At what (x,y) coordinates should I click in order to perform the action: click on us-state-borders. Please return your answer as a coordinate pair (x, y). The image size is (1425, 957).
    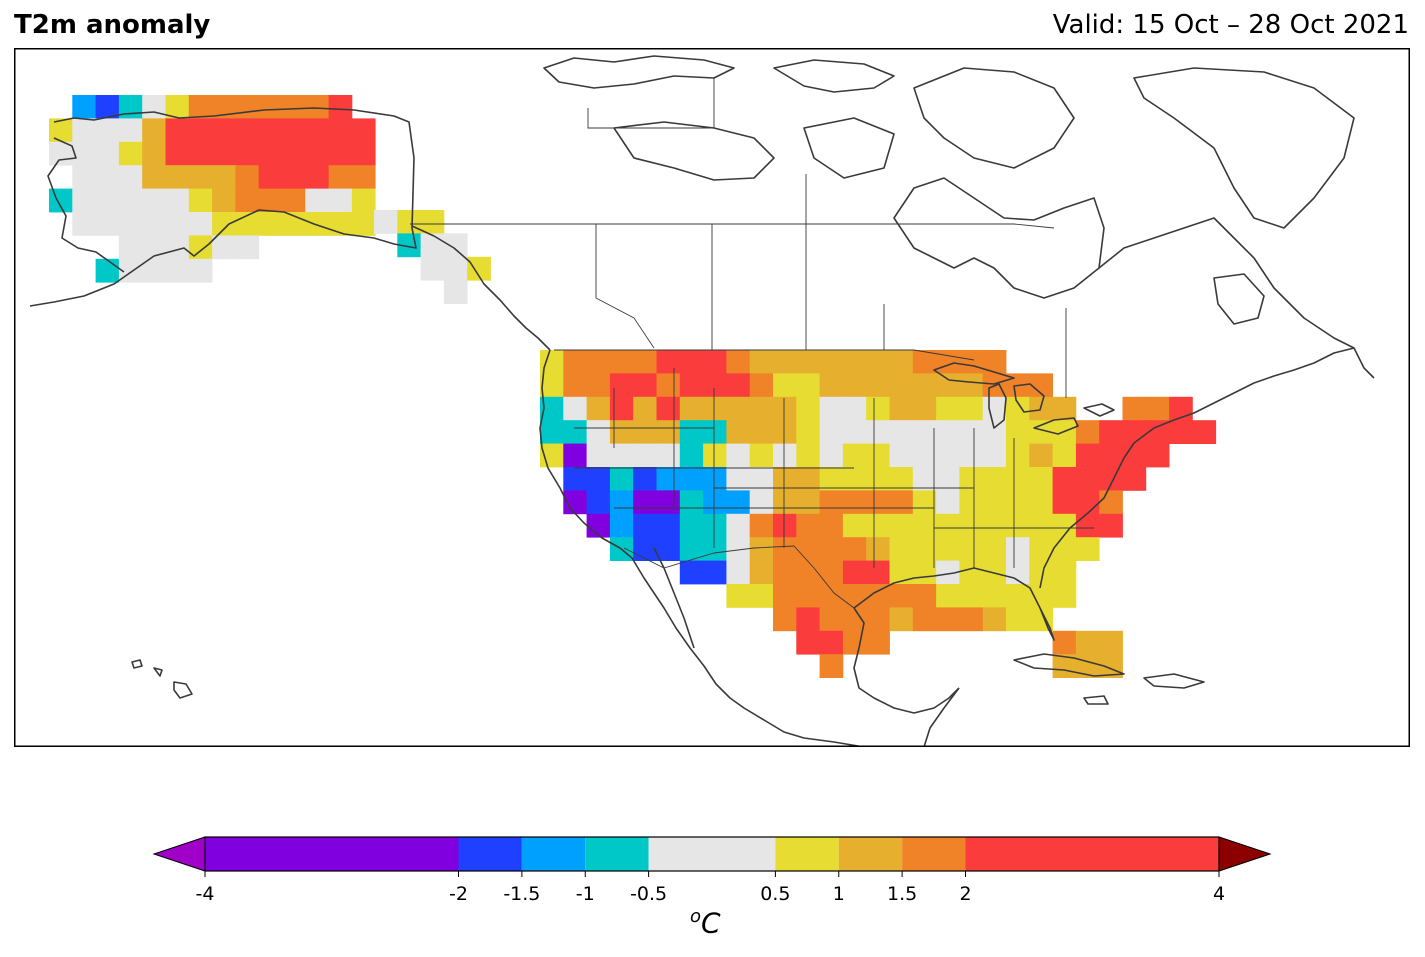
    Looking at the image, I should click on (834, 468).